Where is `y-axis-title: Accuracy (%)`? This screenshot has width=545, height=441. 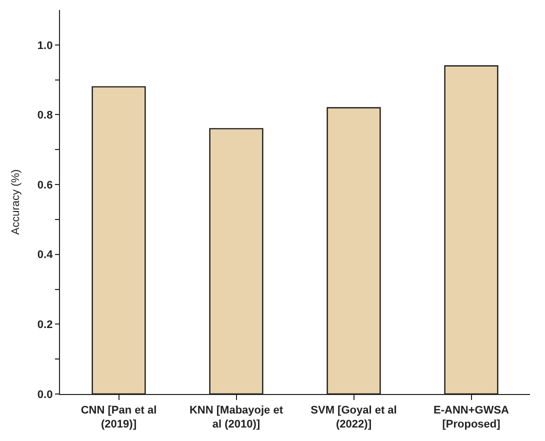
y-axis-title: Accuracy (%) is located at coordinates (16, 202).